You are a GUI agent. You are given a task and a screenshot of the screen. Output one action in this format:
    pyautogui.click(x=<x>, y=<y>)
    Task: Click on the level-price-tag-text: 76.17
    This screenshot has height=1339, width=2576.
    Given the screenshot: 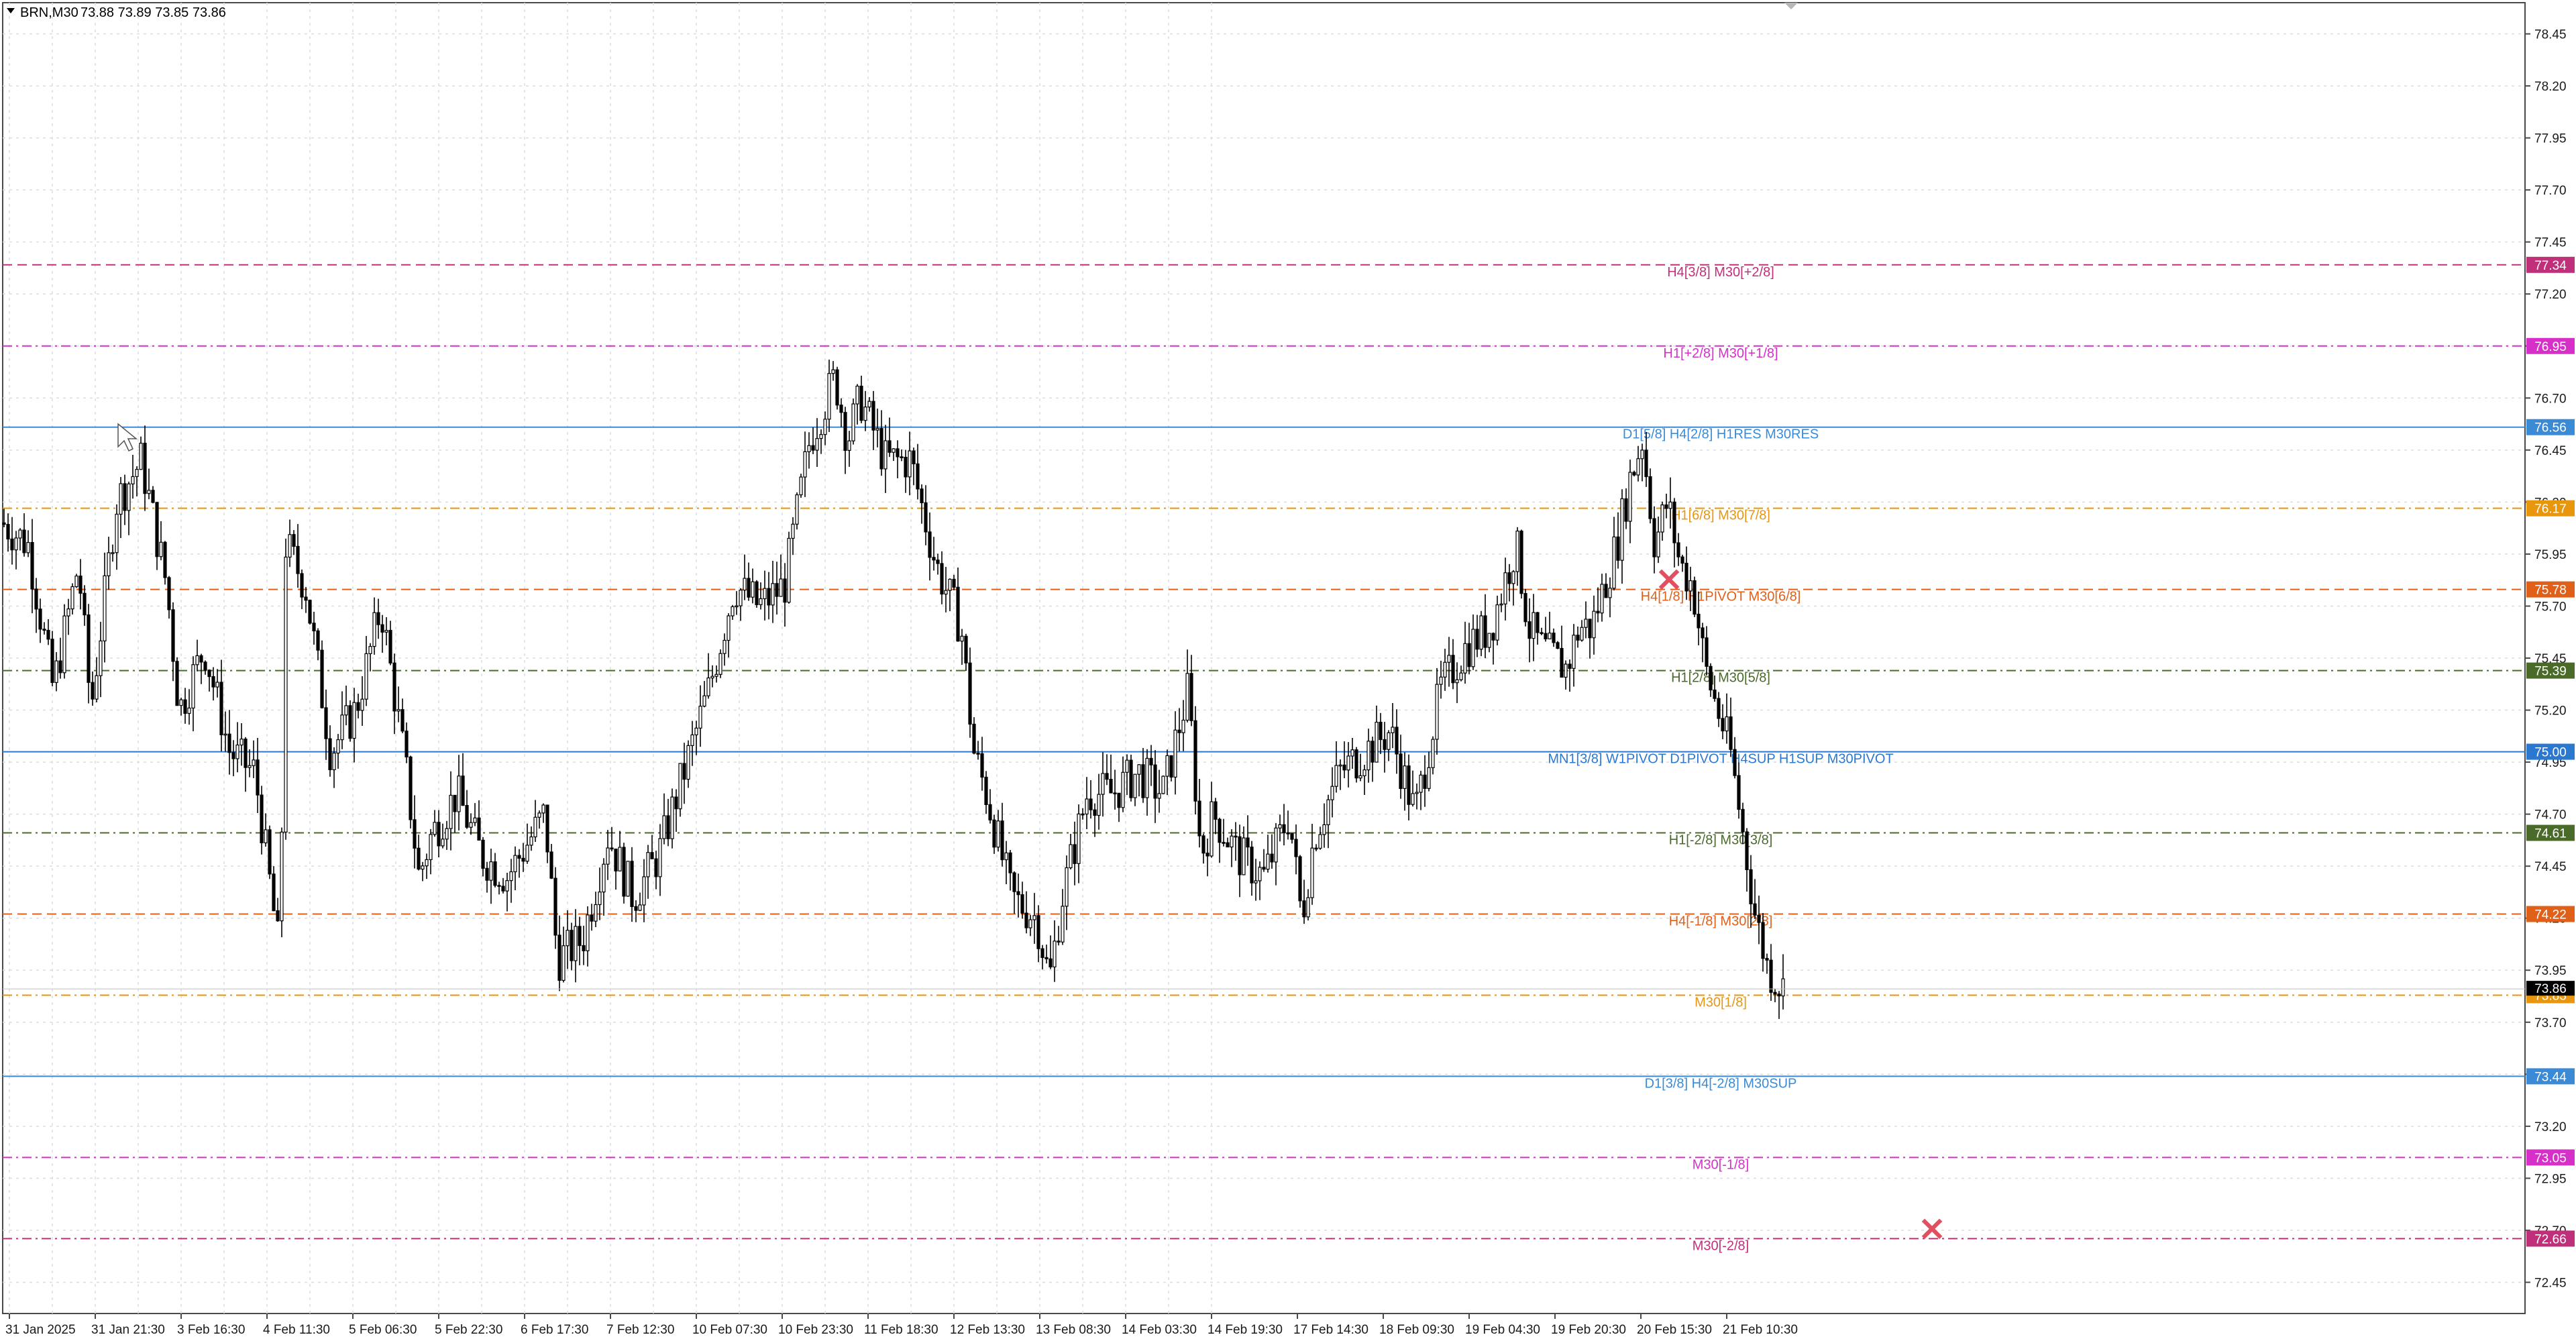 What is the action you would take?
    pyautogui.click(x=2550, y=509)
    